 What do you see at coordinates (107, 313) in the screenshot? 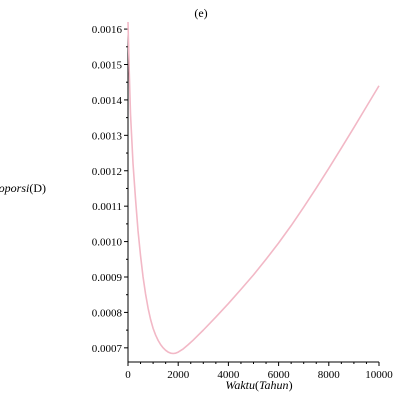
I see `y-tick-label: 0.0008` at bounding box center [107, 313].